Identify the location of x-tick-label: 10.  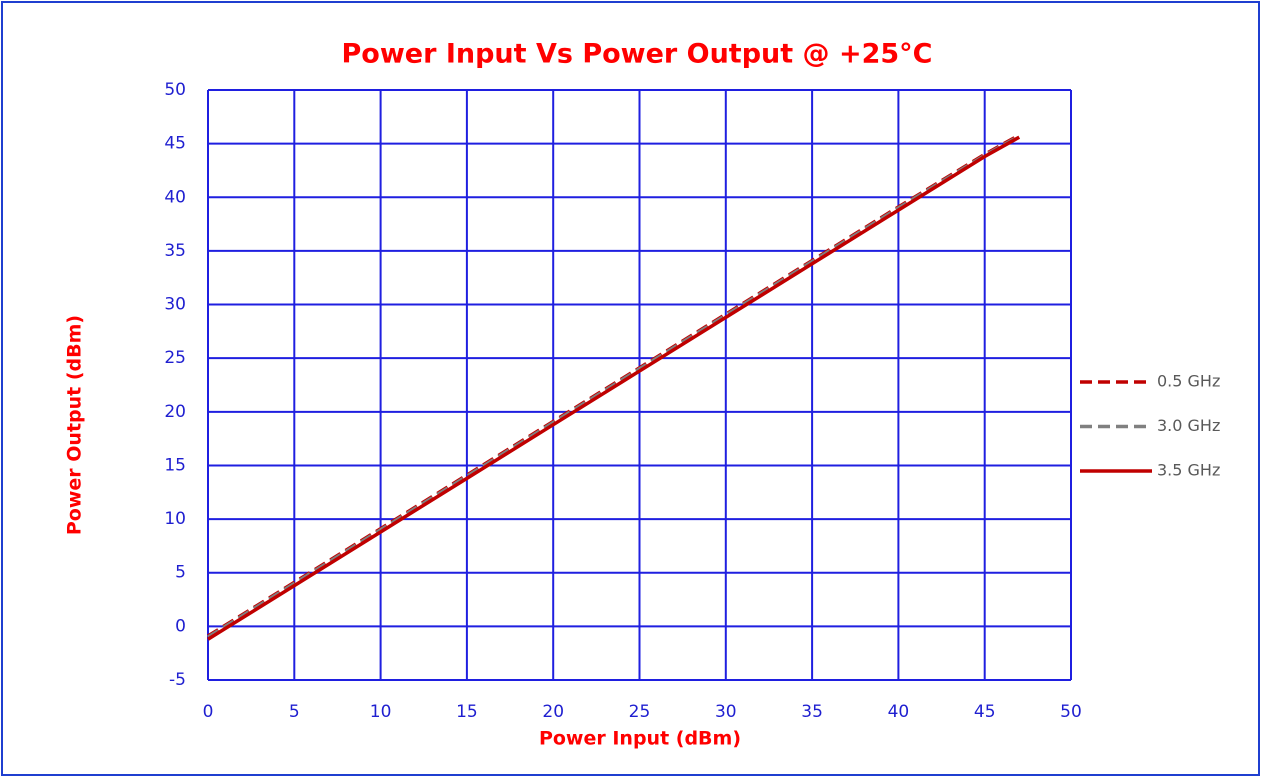
(381, 712).